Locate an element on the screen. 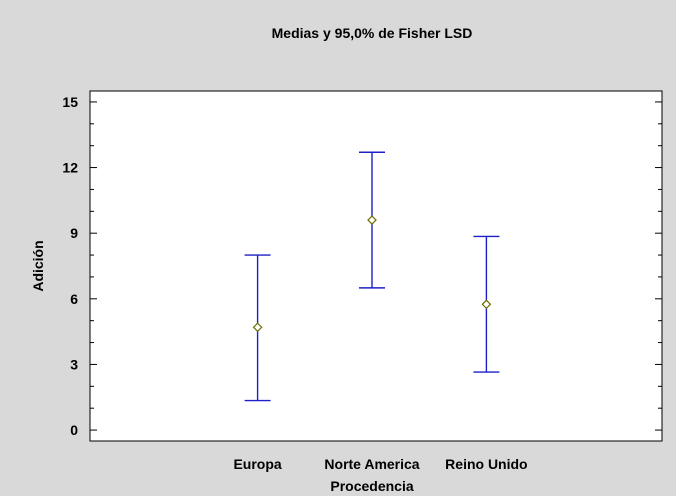 The width and height of the screenshot is (676, 496). y-tick-label: 0 is located at coordinates (74, 430).